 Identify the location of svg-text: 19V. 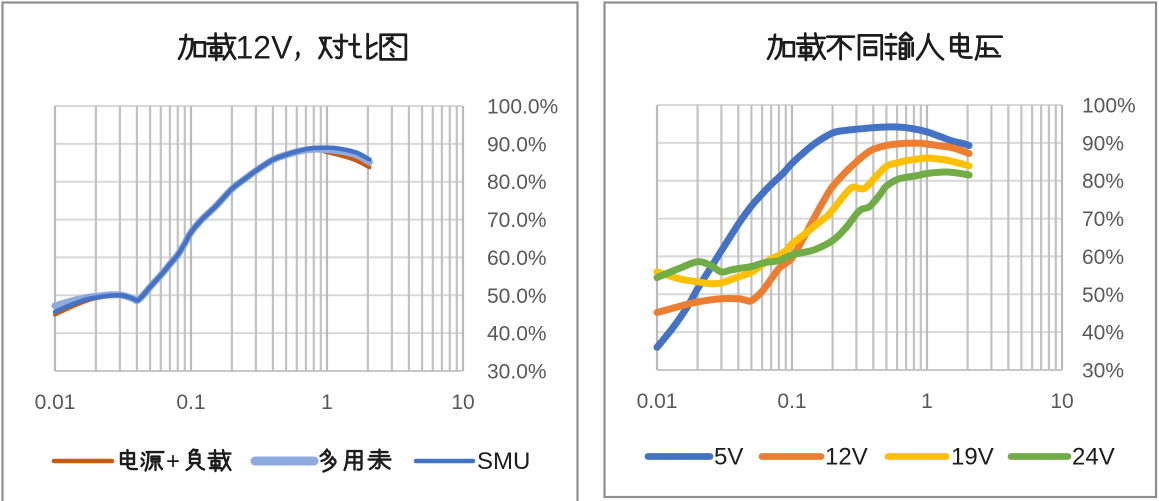
(972, 457).